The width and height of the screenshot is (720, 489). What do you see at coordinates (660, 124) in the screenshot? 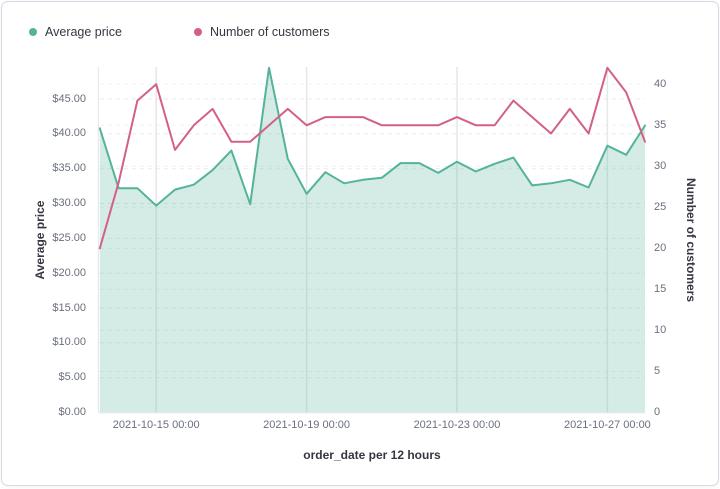
I see `y-axis-right-tick-label: 35` at bounding box center [660, 124].